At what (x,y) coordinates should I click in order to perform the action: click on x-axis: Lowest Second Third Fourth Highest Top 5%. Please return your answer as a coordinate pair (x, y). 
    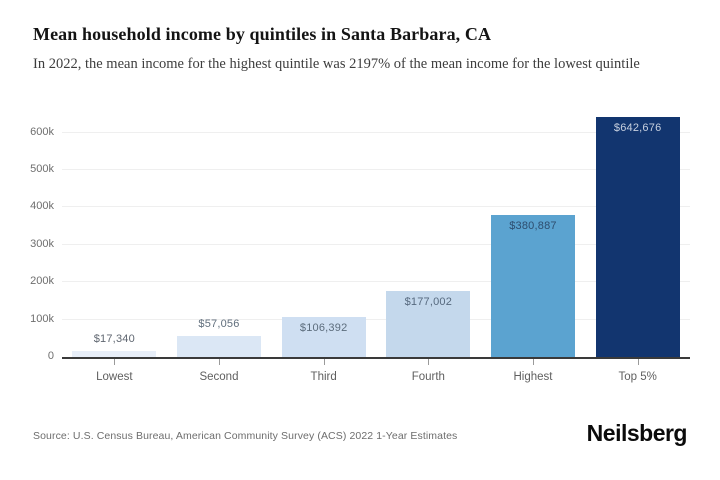
    Looking at the image, I should click on (376, 373).